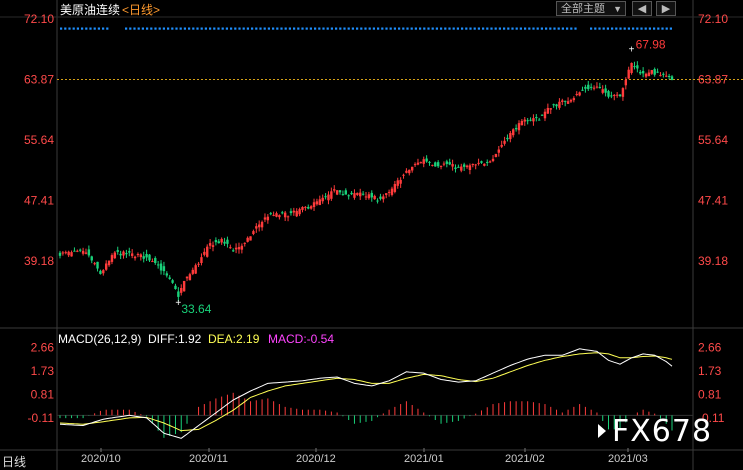 Image resolution: width=743 pixels, height=470 pixels. I want to click on theme-select: 全部主题 ▼, so click(591, 8).